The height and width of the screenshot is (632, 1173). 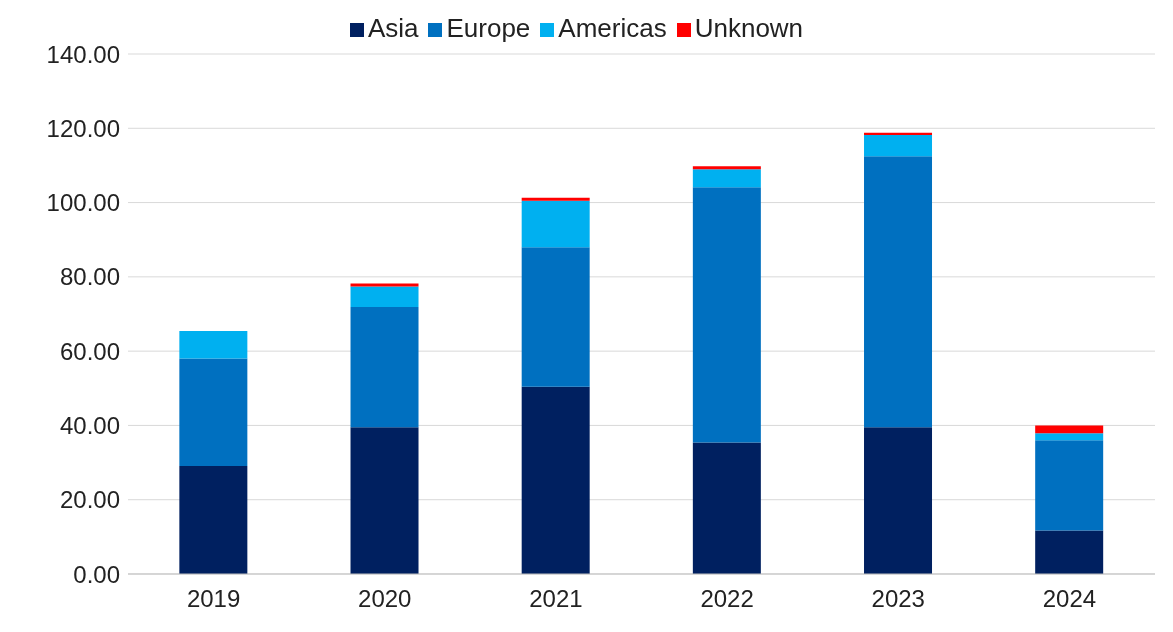 I want to click on legend-label: Asia, so click(x=393, y=28).